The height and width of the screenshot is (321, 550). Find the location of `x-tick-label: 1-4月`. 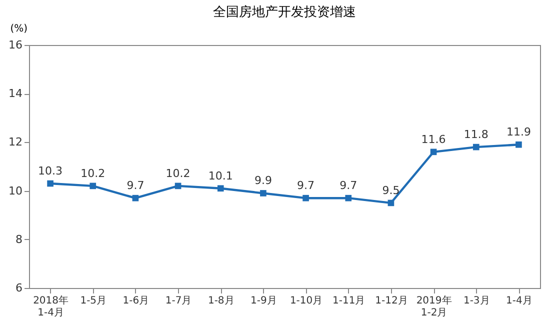

x-tick-label: 1-4月 is located at coordinates (519, 301).